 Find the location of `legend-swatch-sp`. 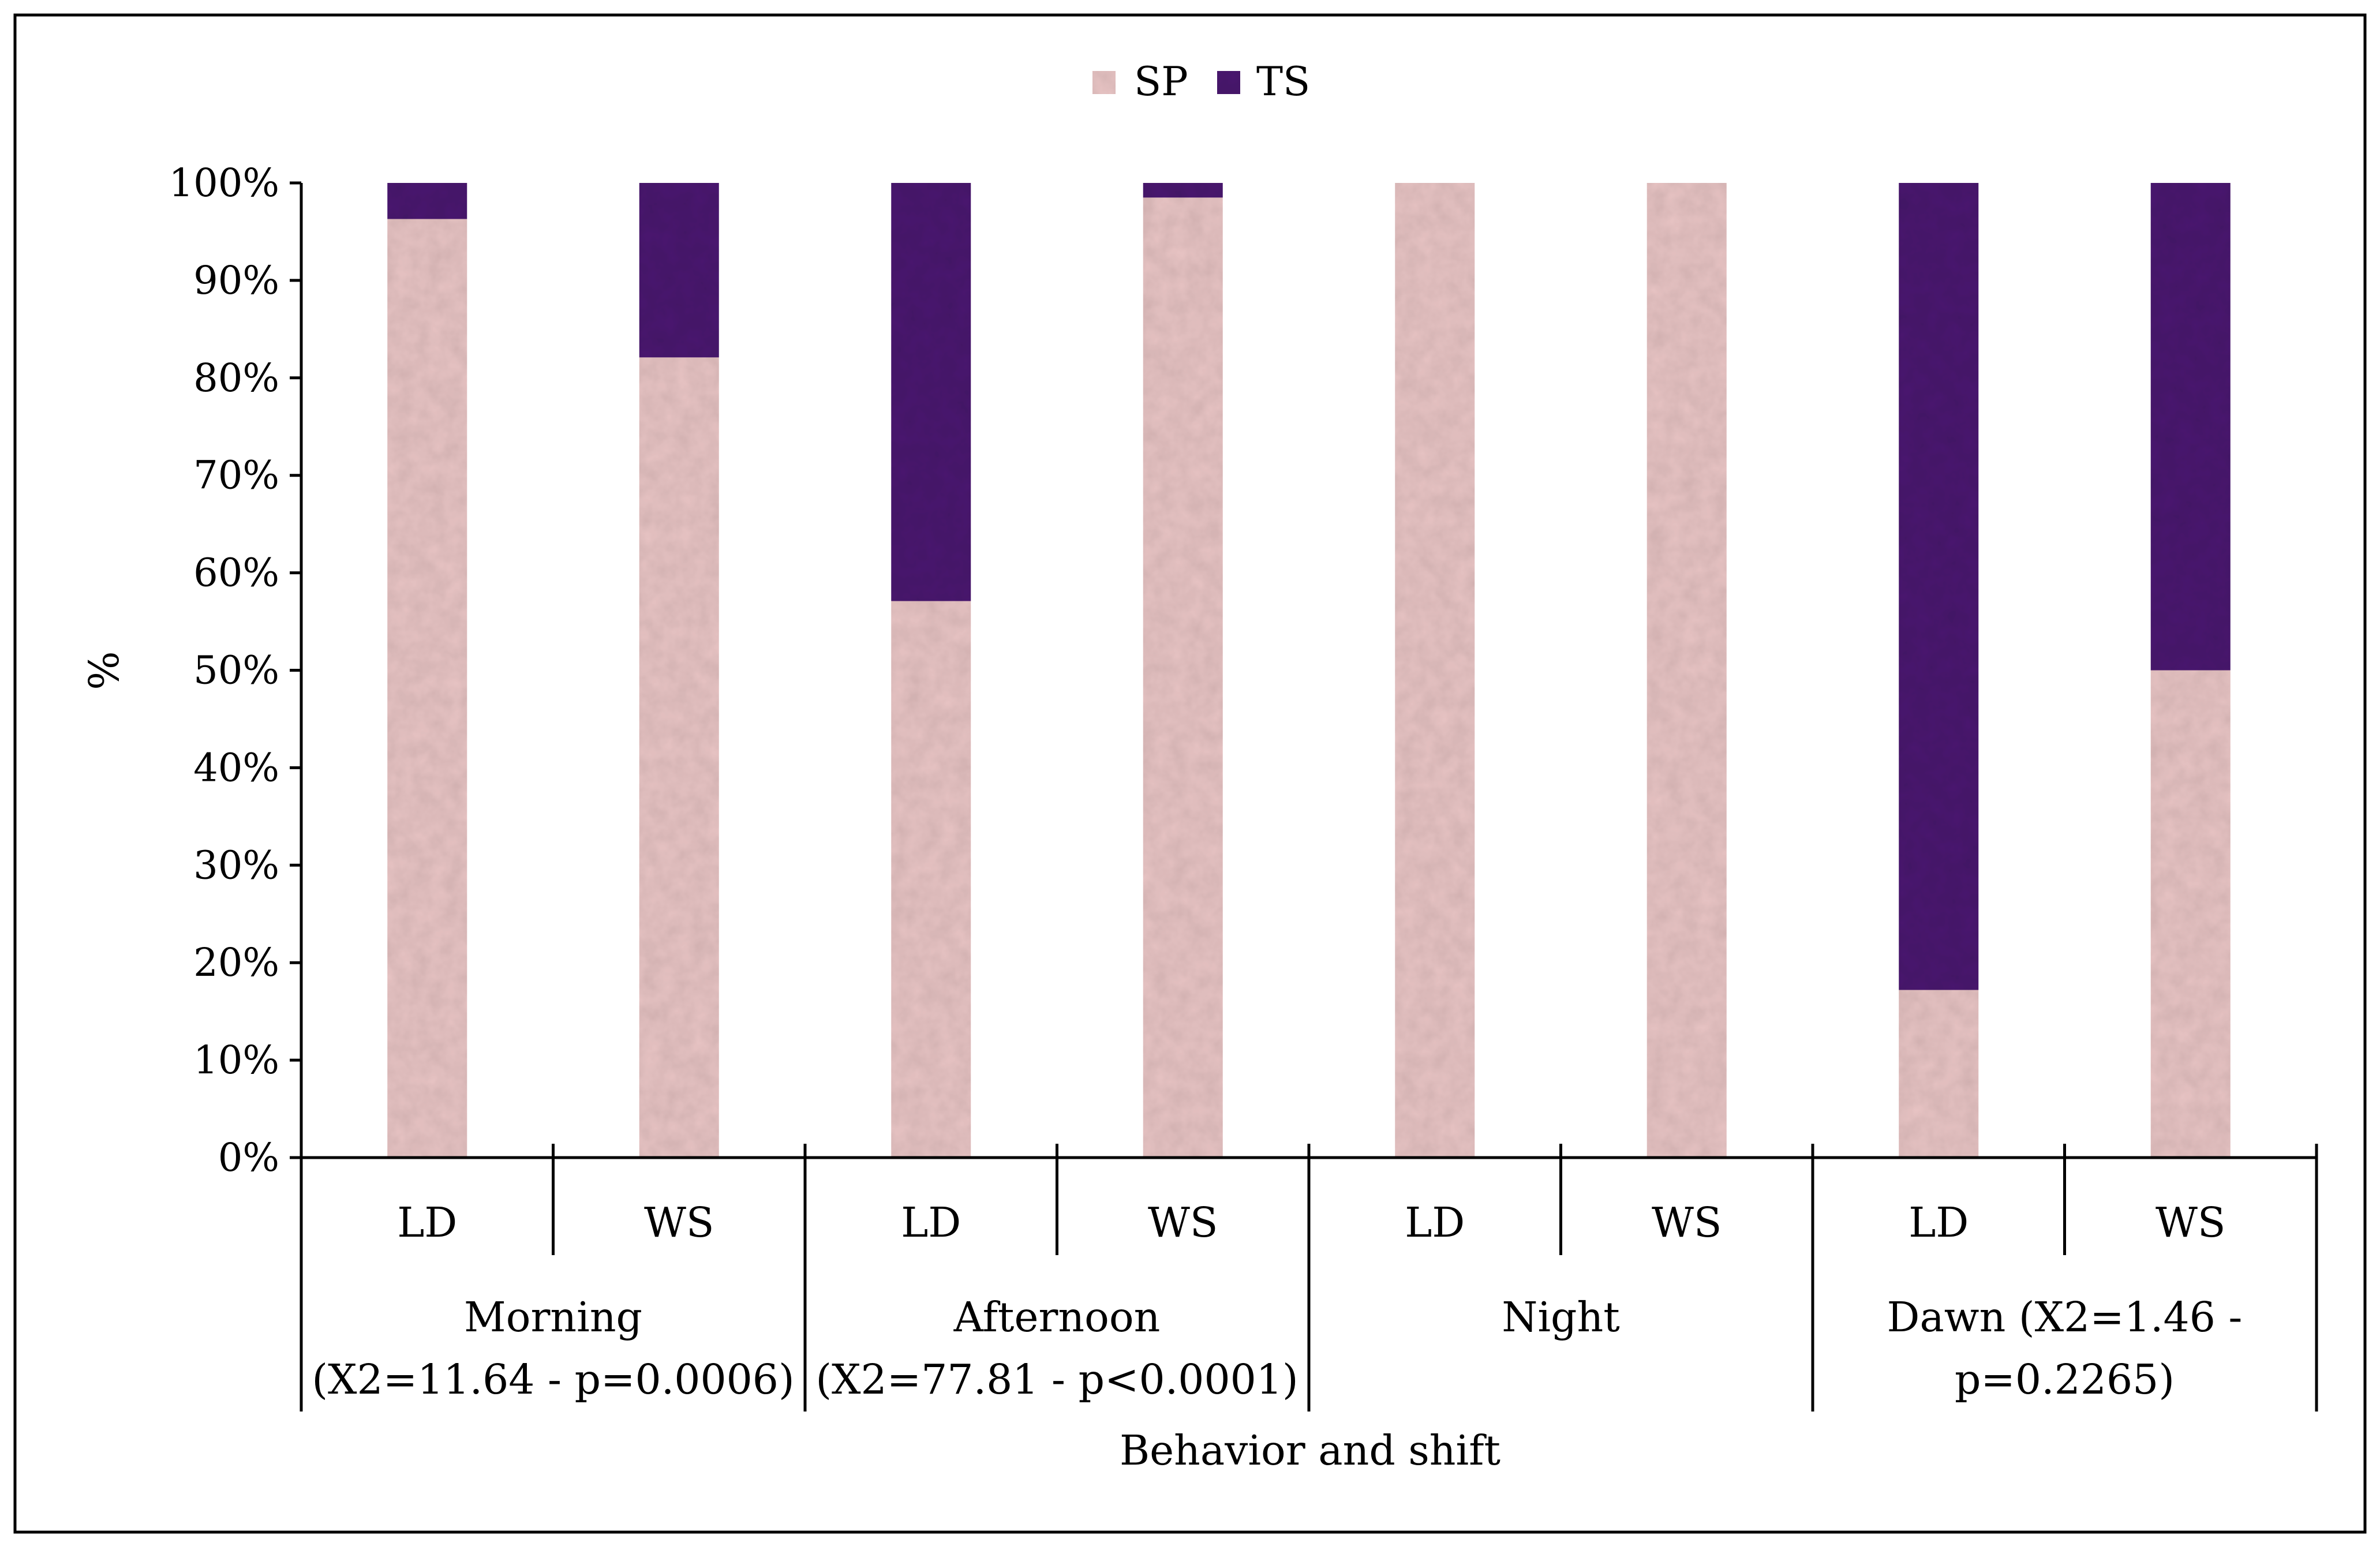

legend-swatch-sp is located at coordinates (1104, 82).